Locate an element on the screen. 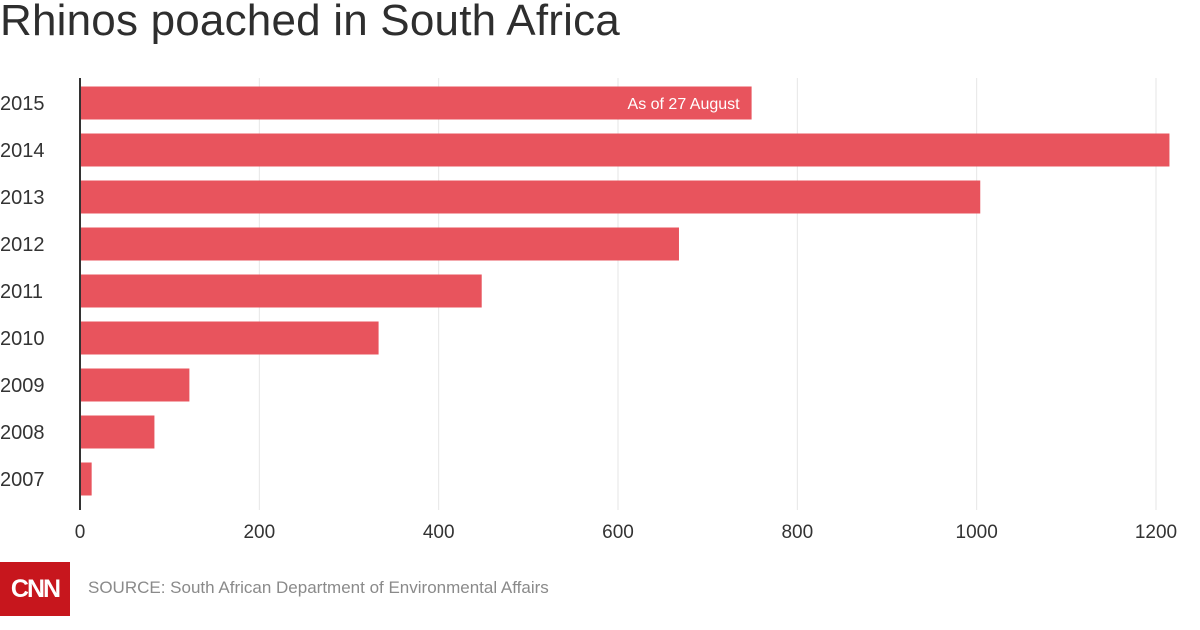  bar-2008 is located at coordinates (117, 432).